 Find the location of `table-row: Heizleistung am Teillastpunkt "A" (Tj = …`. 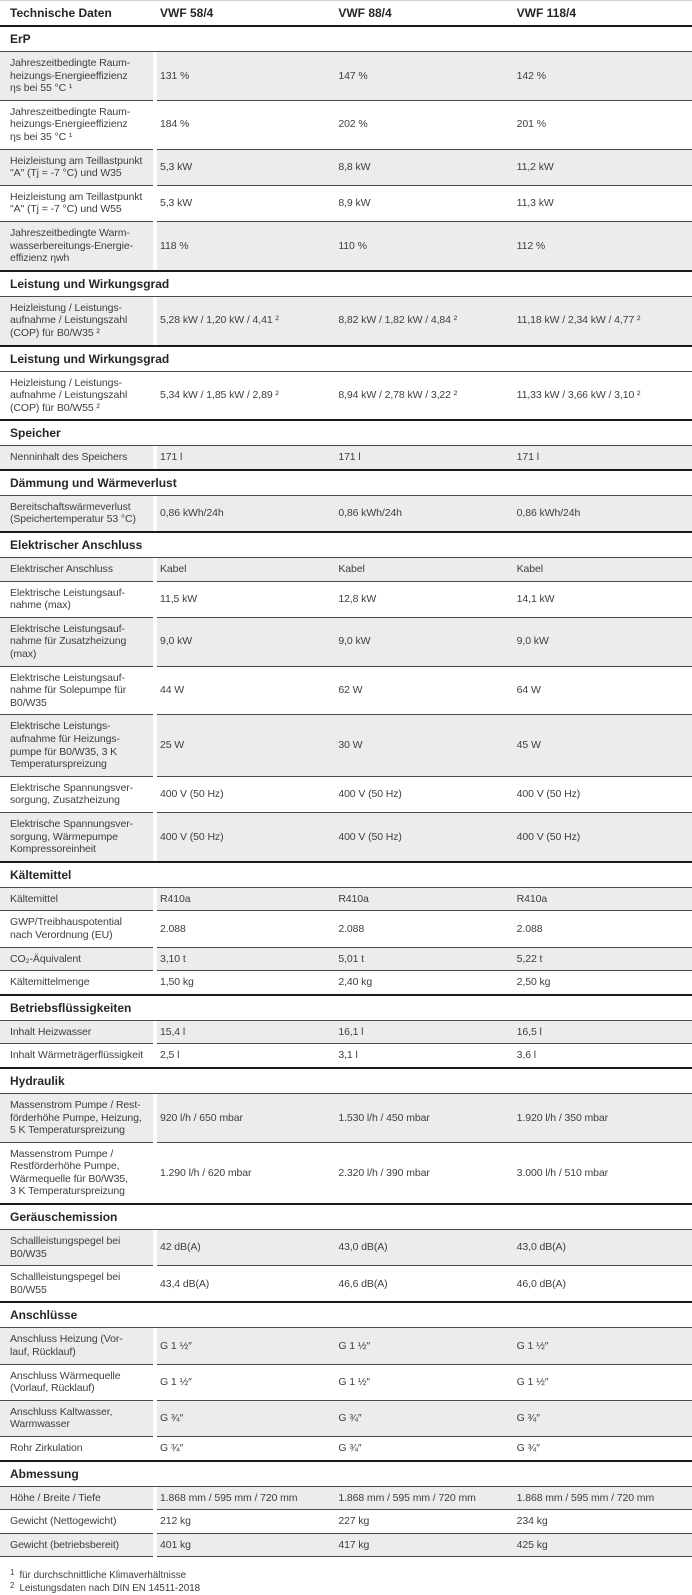

table-row: Heizleistung am Teillastpunkt "A" (Tj = … is located at coordinates (346, 166).